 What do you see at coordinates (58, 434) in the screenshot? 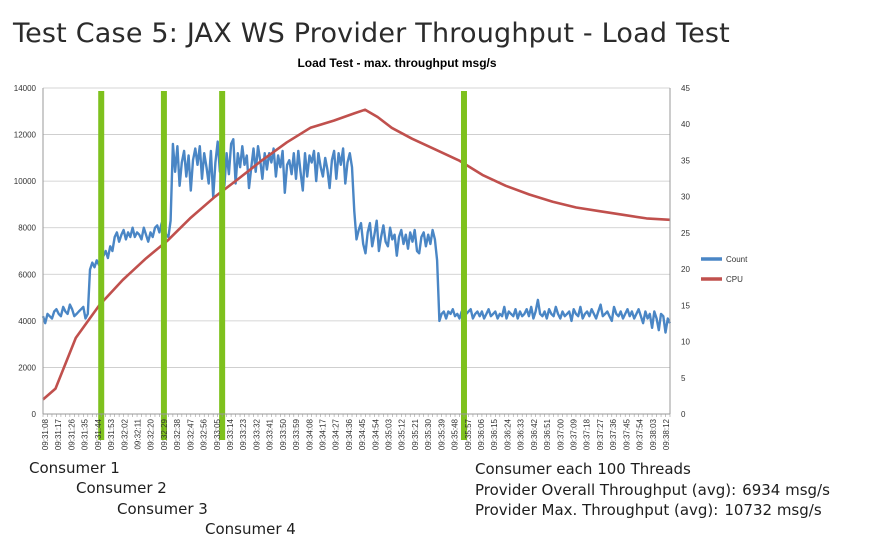
I see `x-tick-label: 09:31:17` at bounding box center [58, 434].